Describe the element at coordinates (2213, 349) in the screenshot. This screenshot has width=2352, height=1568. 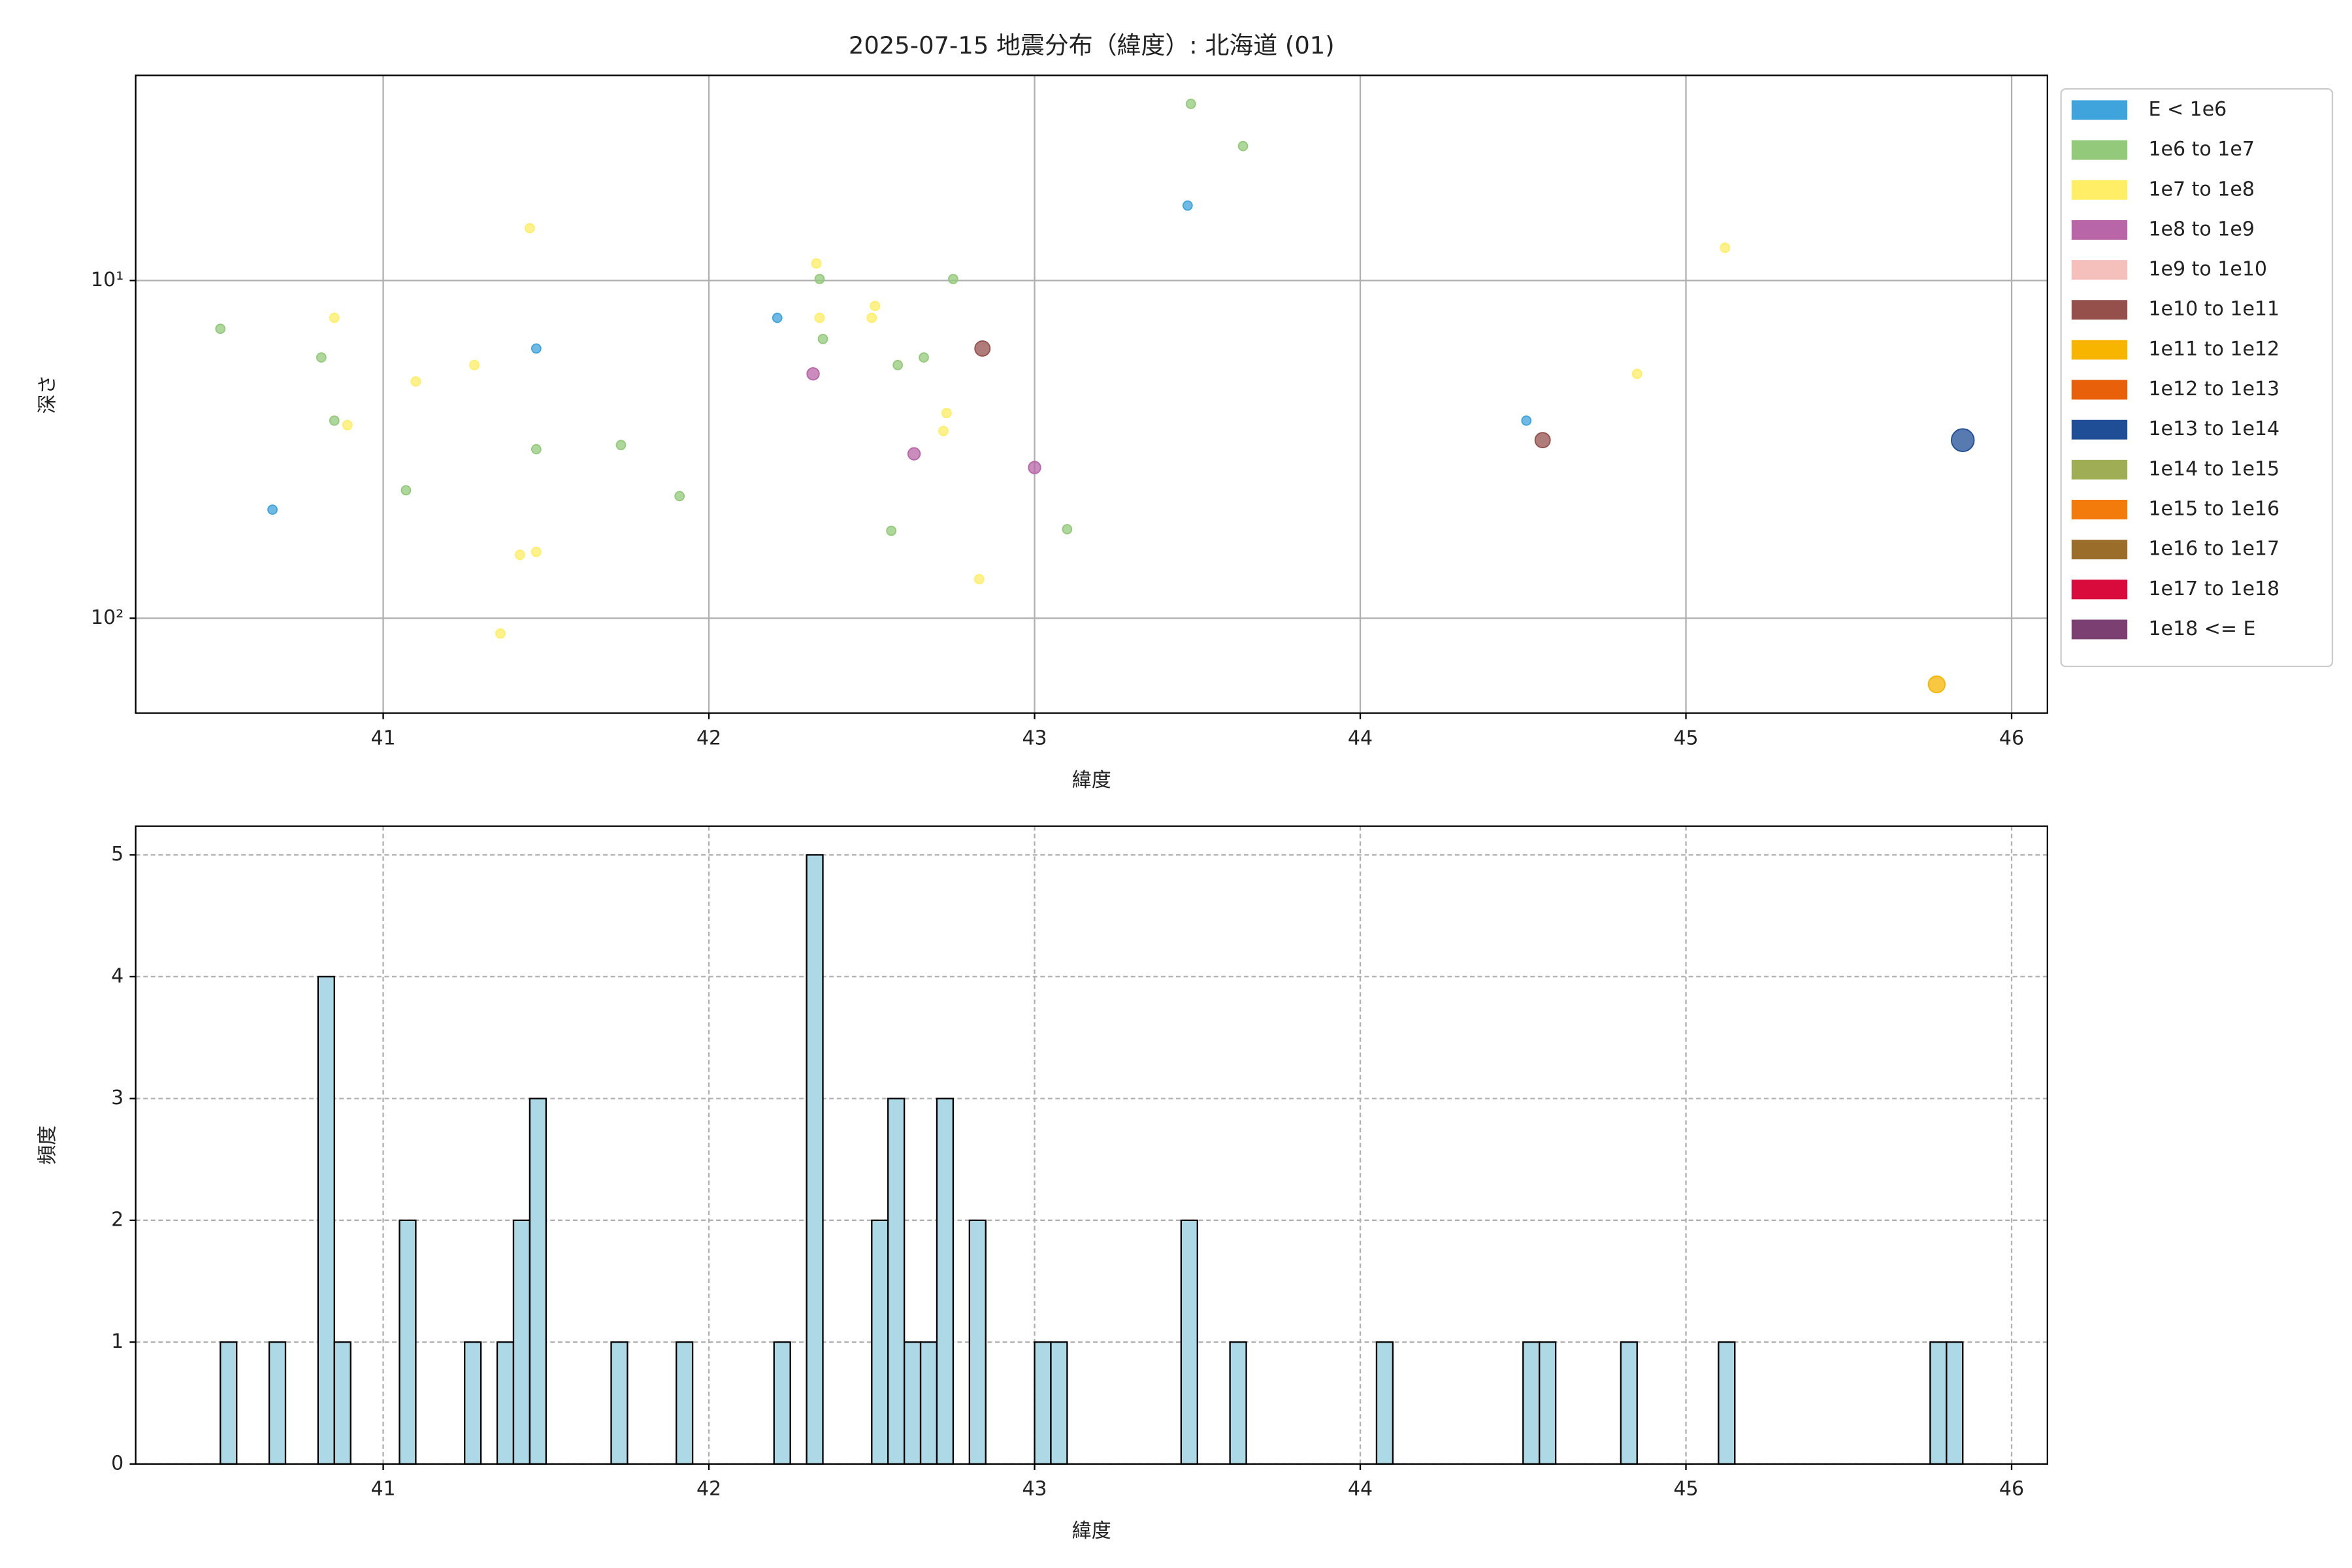
I see `legend-label: 1e11 to 1e12` at that location.